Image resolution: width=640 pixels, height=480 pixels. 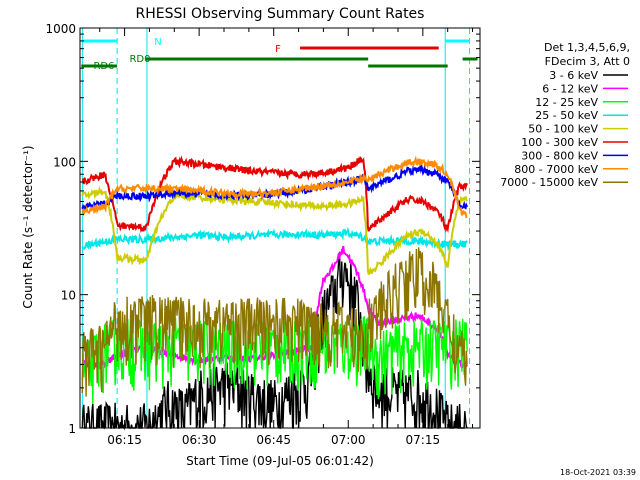 What do you see at coordinates (273, 440) in the screenshot?
I see `x-tick-label: 06:45` at bounding box center [273, 440].